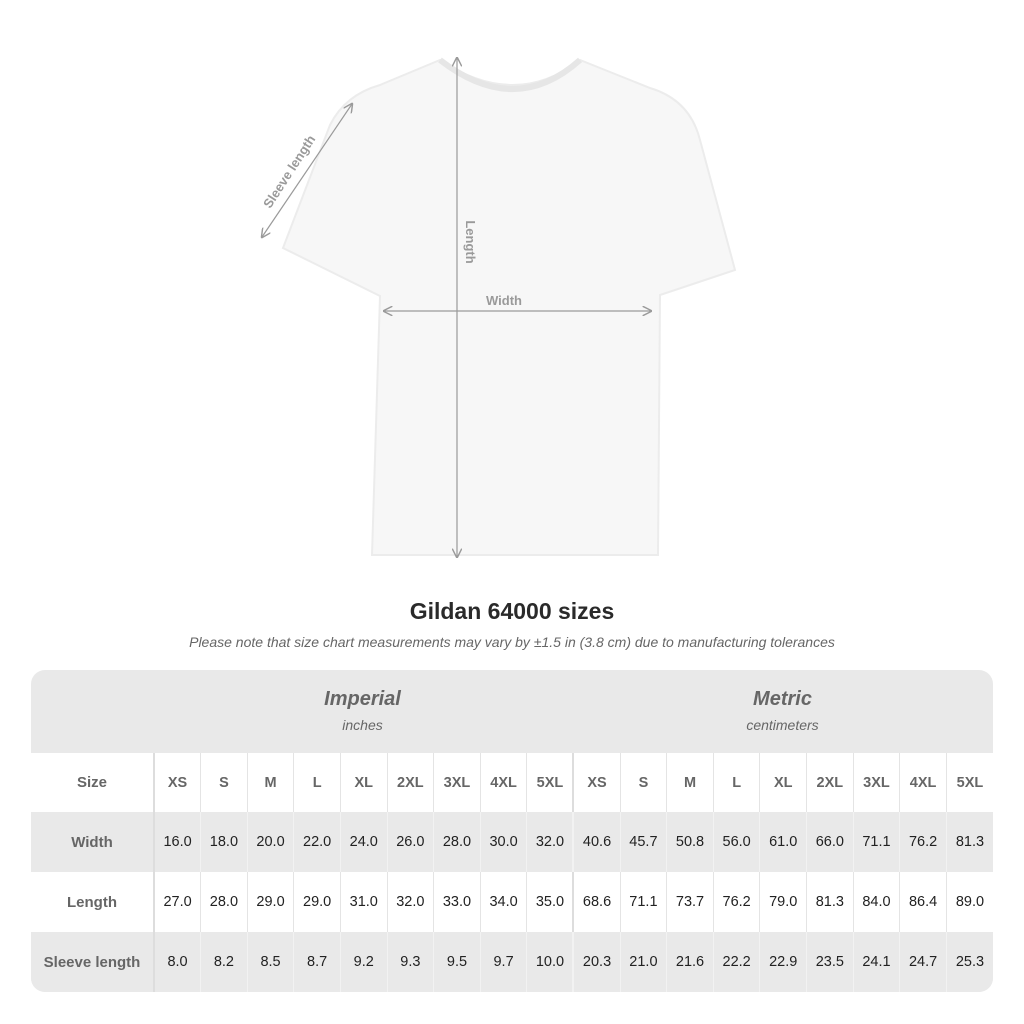  What do you see at coordinates (550, 902) in the screenshot?
I see `imperial-value-cell: 35.0` at bounding box center [550, 902].